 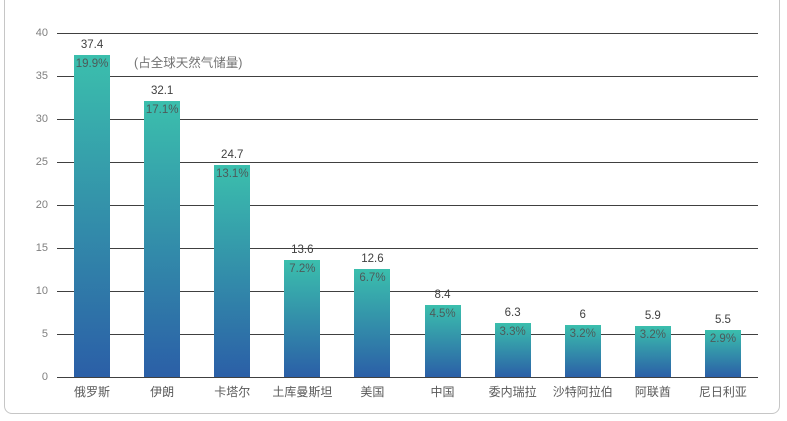 What do you see at coordinates (302, 269) in the screenshot?
I see `percent-label: 7.2%` at bounding box center [302, 269].